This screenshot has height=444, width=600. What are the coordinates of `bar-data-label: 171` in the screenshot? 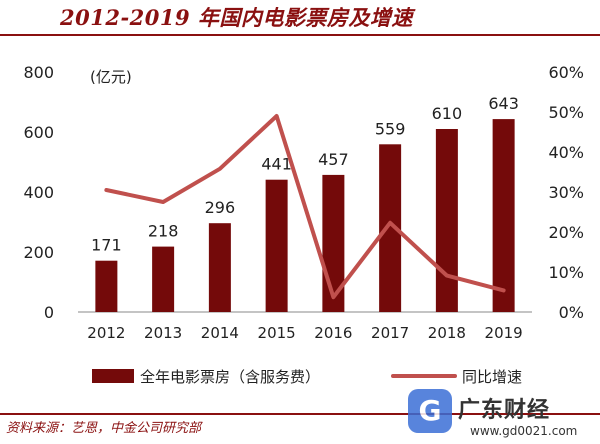 It's located at (106, 245).